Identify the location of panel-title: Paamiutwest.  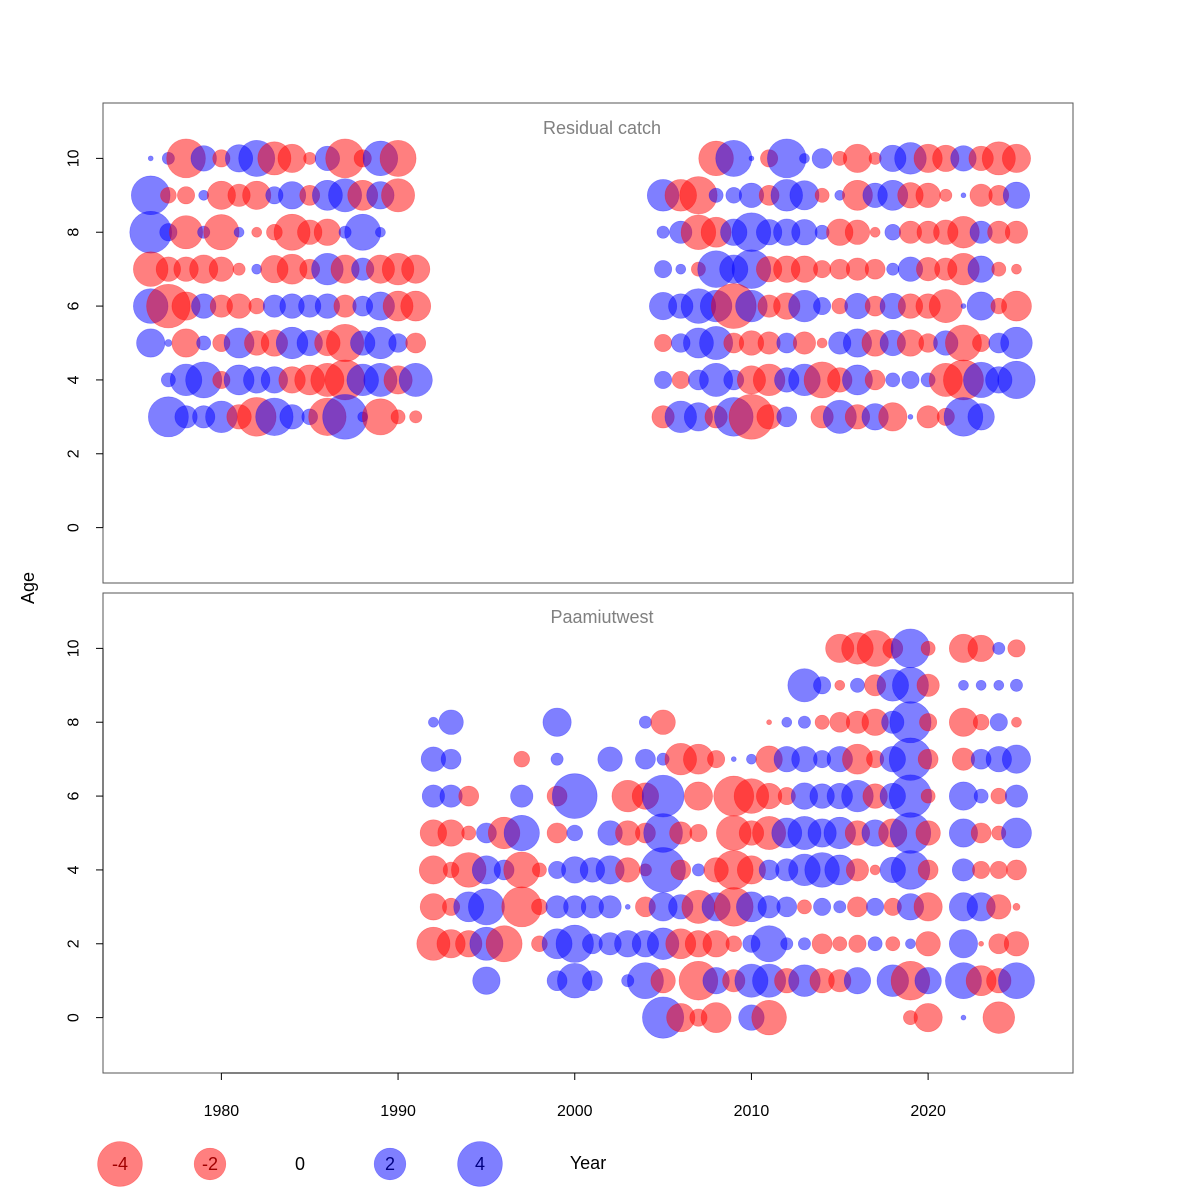
(601, 617).